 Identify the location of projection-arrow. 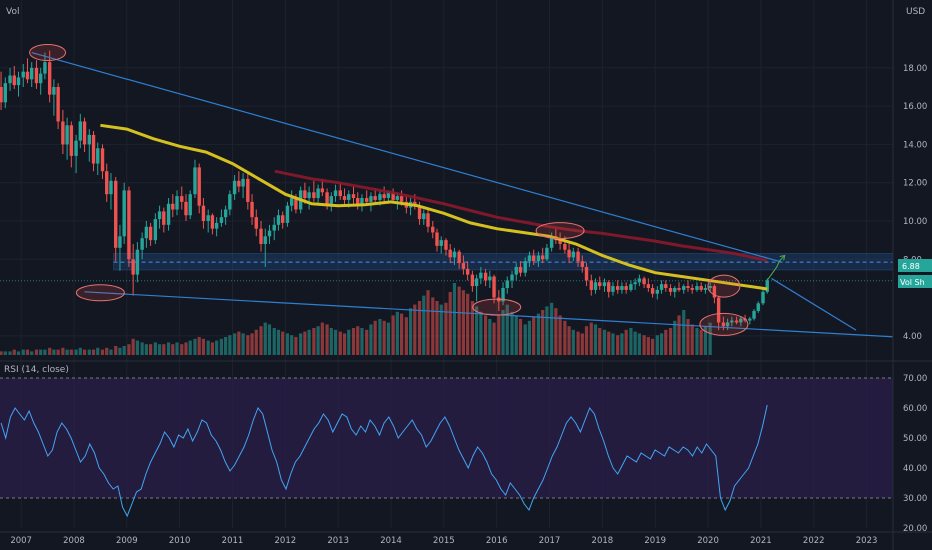
(776, 268).